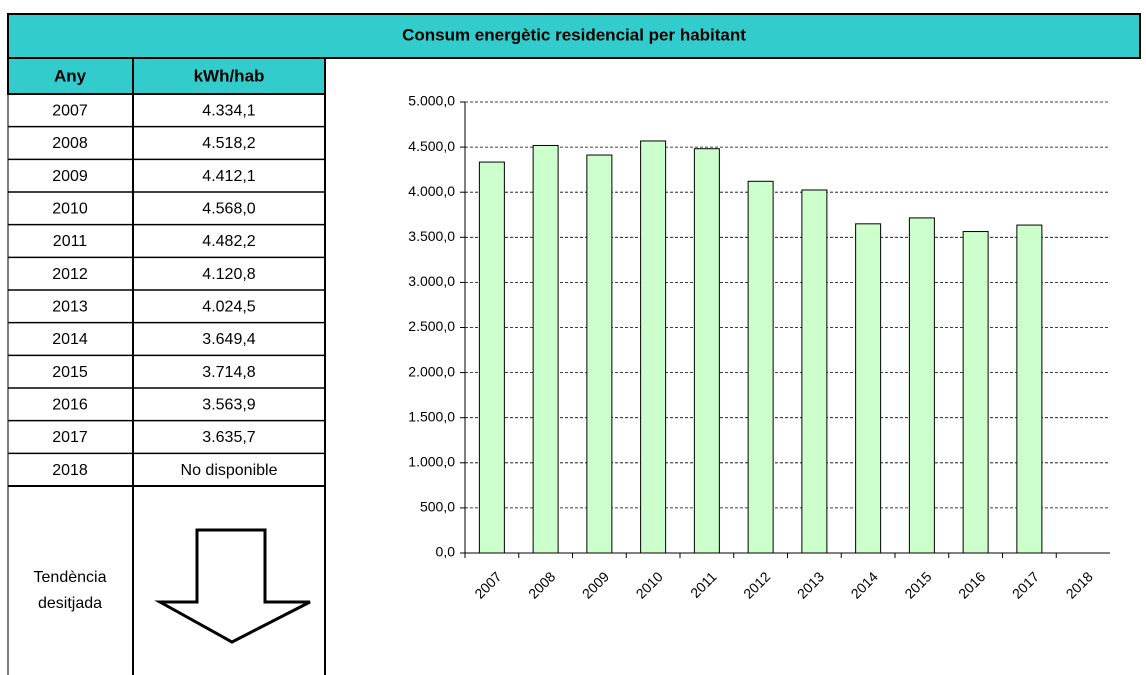 This screenshot has height=675, width=1146. What do you see at coordinates (431, 371) in the screenshot?
I see `y-tick-label: 2.000,0` at bounding box center [431, 371].